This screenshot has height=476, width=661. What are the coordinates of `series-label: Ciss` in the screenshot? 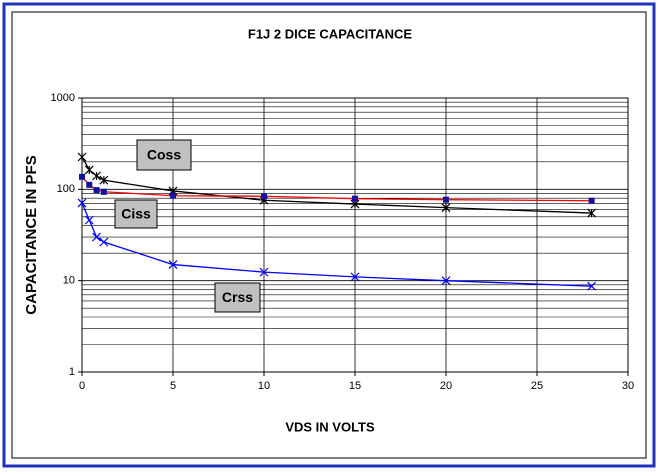 It's located at (136, 214).